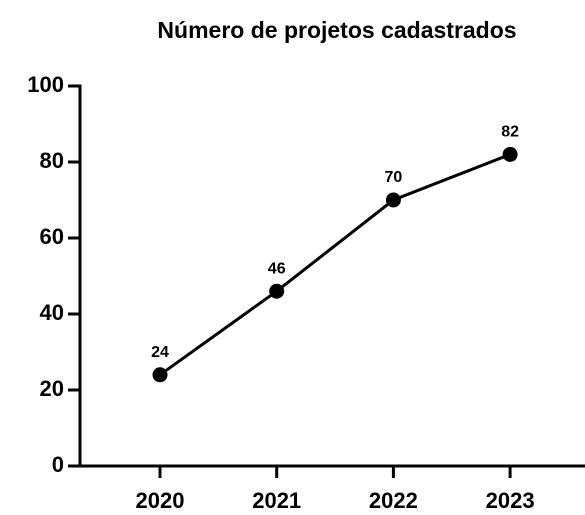 This screenshot has width=585, height=515. Describe the element at coordinates (52, 312) in the screenshot. I see `y-tick-label: 40` at that location.